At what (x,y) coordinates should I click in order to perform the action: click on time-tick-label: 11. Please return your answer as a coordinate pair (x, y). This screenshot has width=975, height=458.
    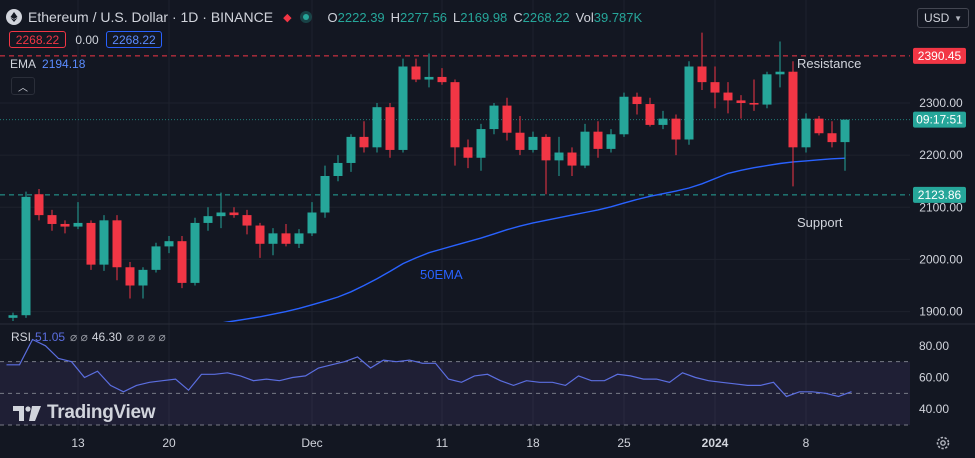
    Looking at the image, I should click on (442, 443).